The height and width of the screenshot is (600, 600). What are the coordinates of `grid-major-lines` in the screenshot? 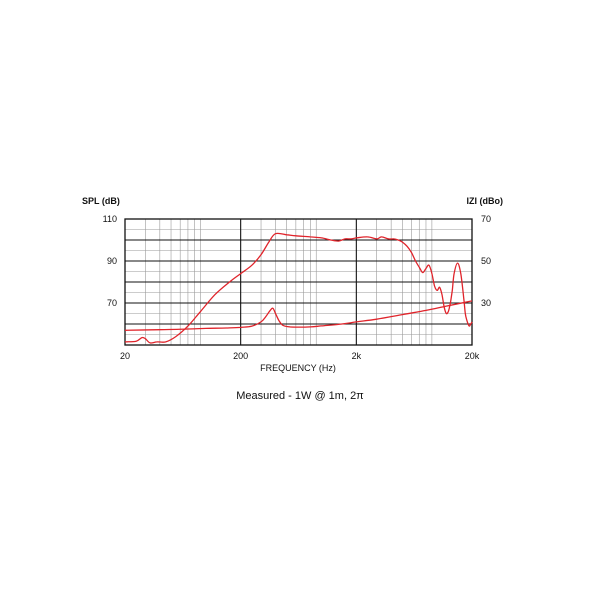 It's located at (298, 282).